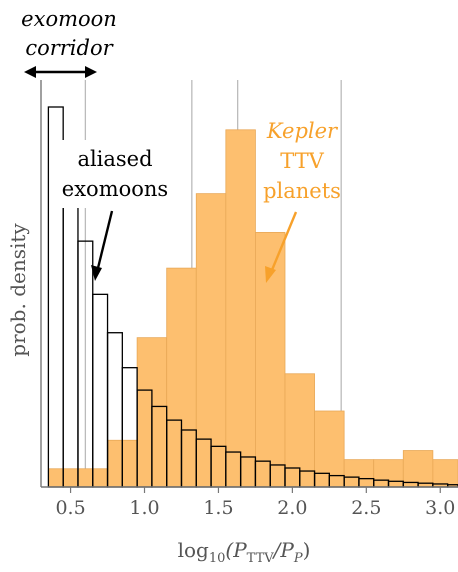  What do you see at coordinates (302, 161) in the screenshot?
I see `kepler-label-line2: TTV` at bounding box center [302, 161].